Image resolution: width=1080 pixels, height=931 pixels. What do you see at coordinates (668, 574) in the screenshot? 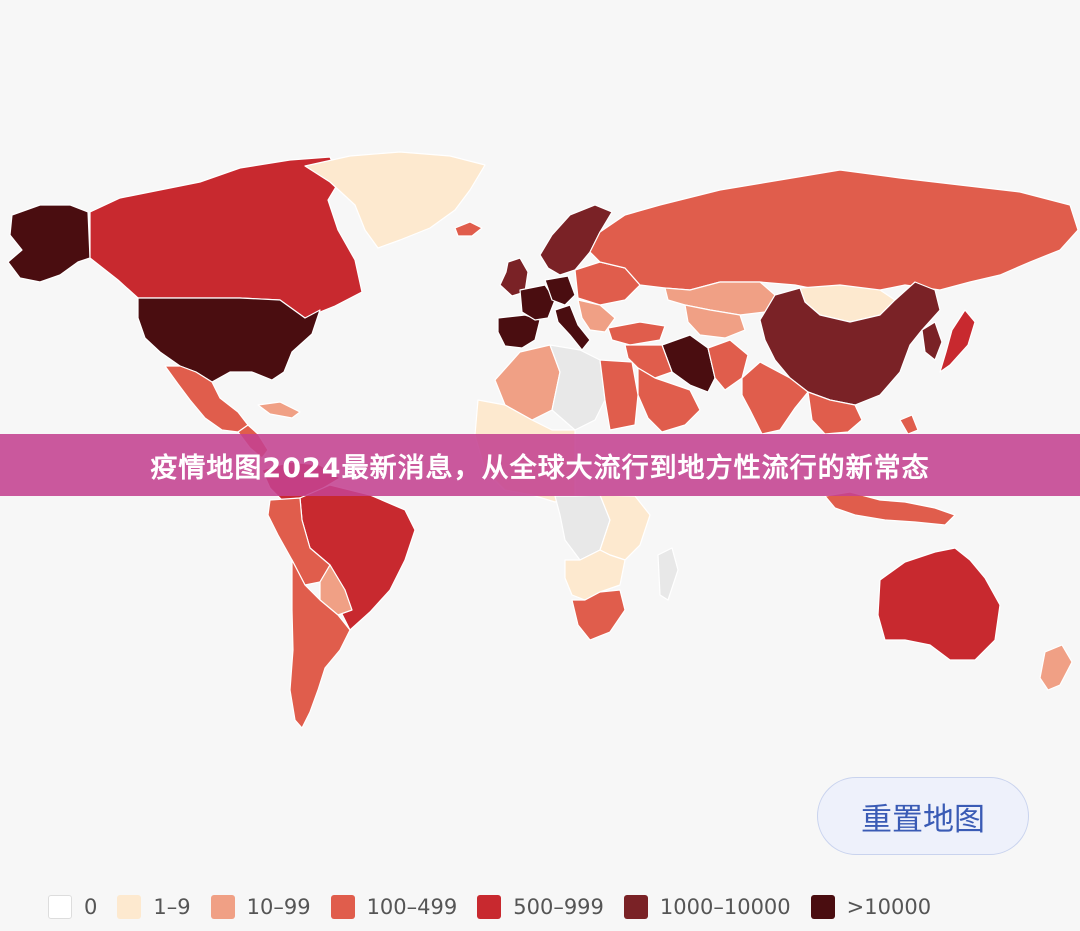
I see `region-madagascar` at bounding box center [668, 574].